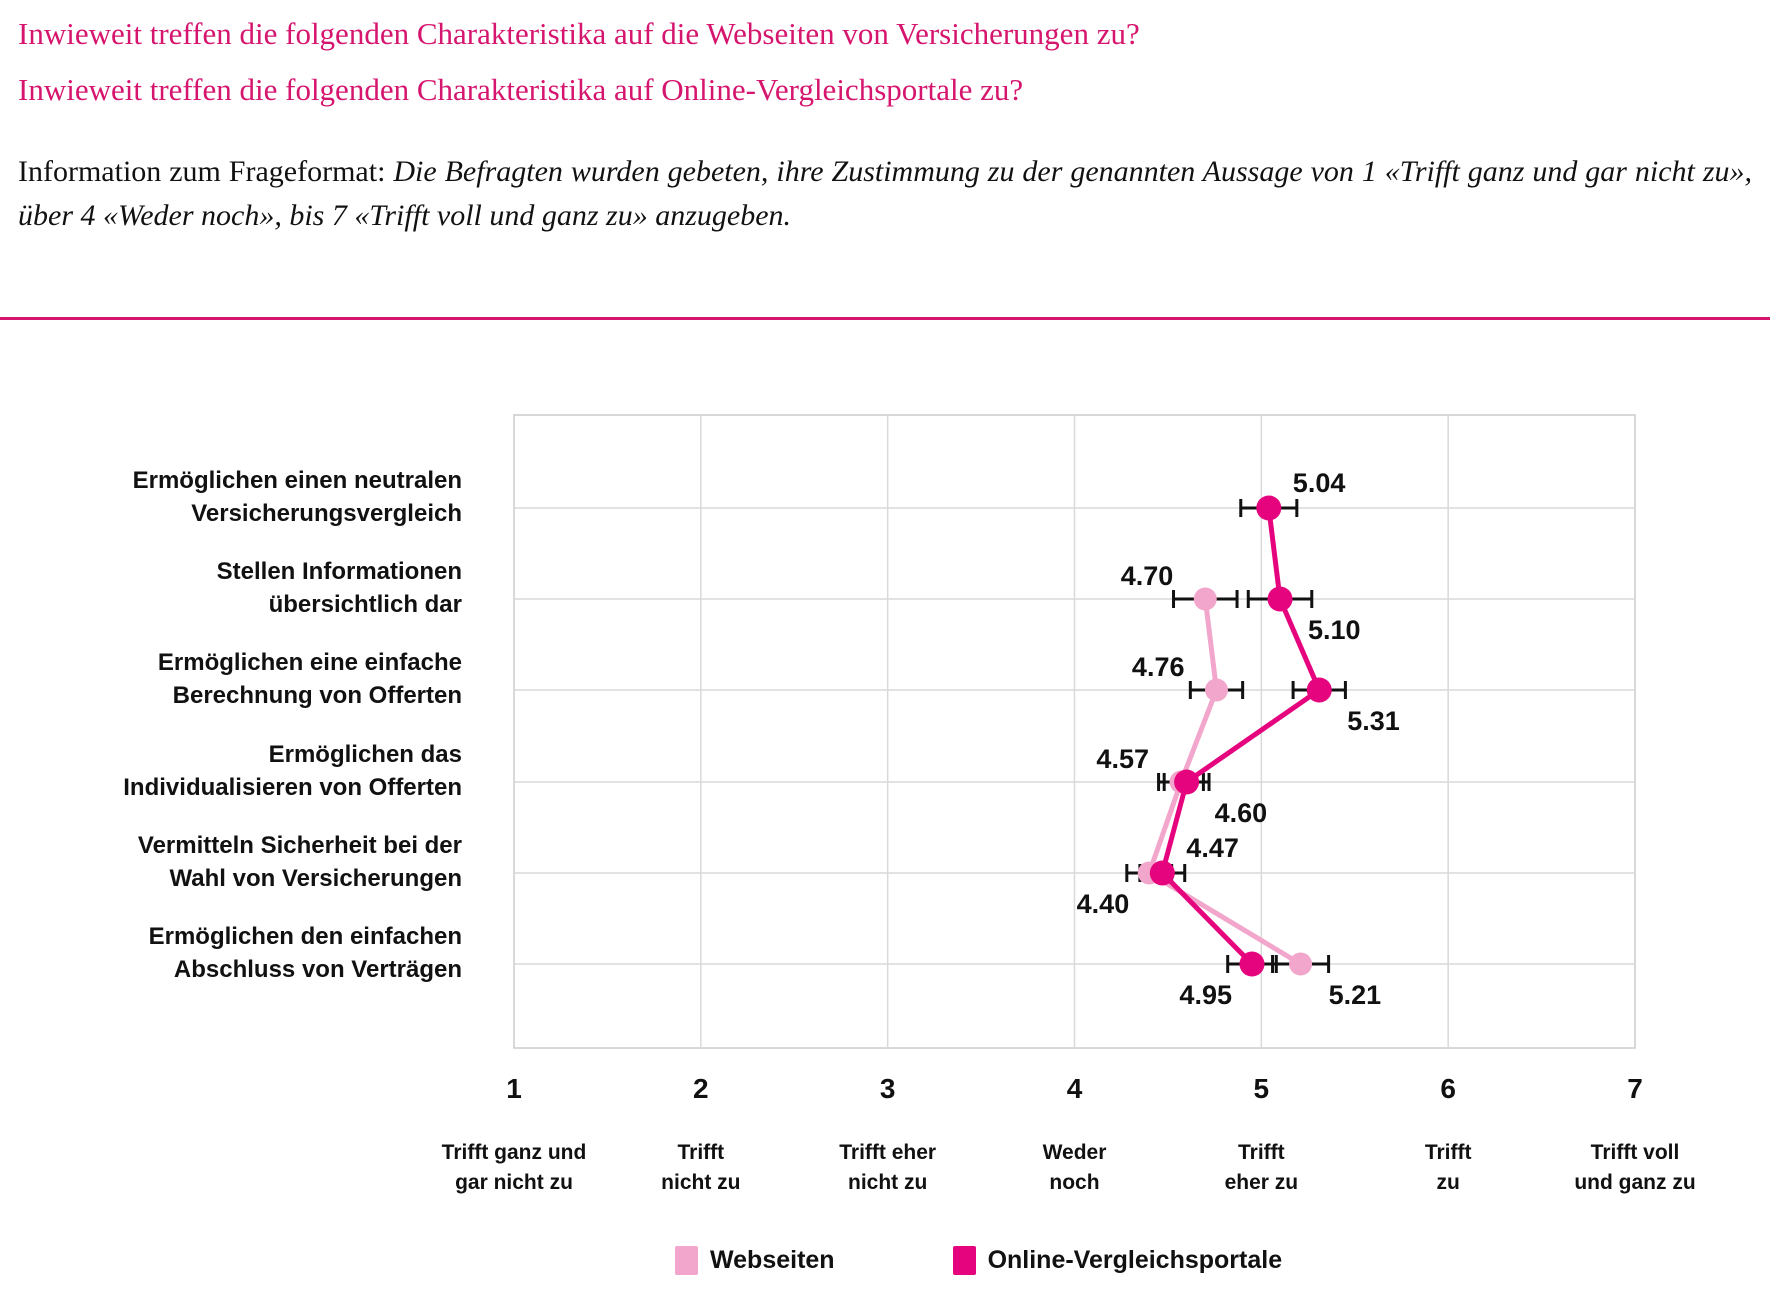  I want to click on series-line-portale, so click(1241, 736).